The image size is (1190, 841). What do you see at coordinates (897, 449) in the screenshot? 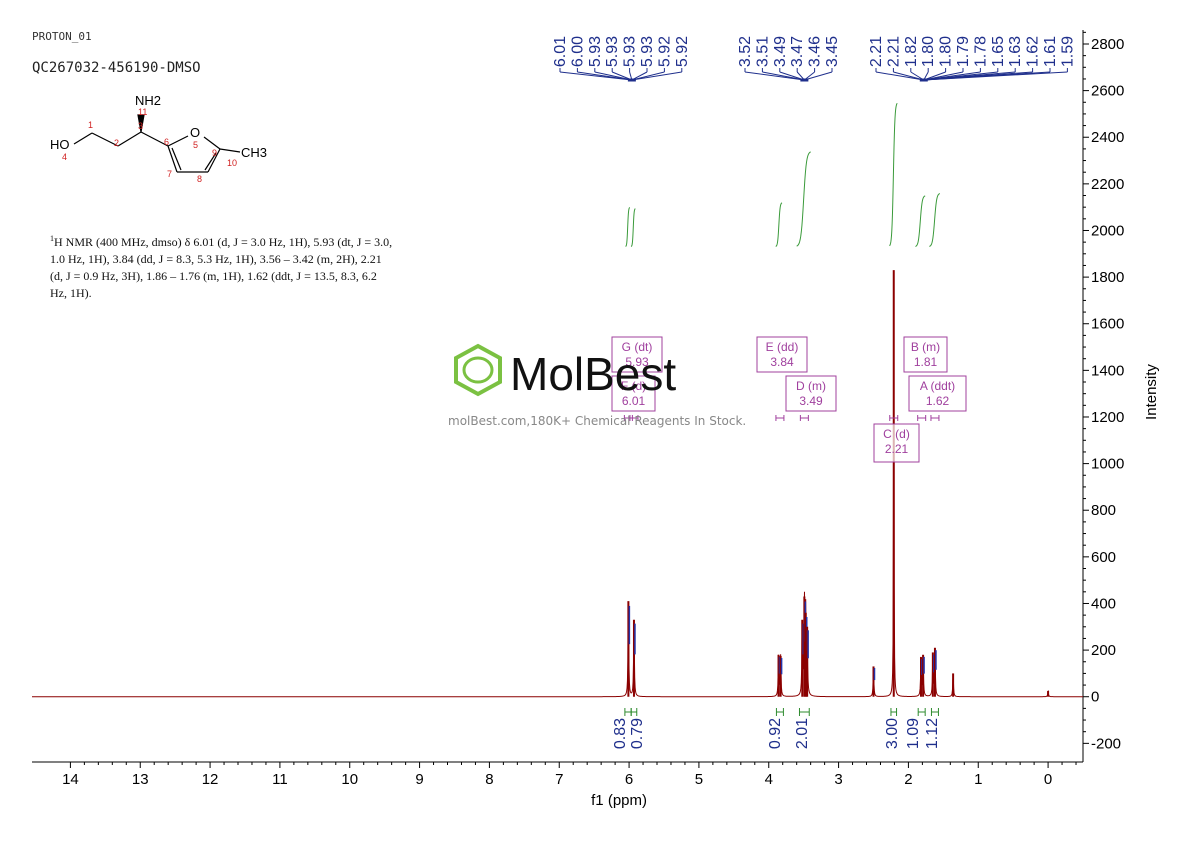
I see `multiplet-shift: 2.21` at bounding box center [897, 449].